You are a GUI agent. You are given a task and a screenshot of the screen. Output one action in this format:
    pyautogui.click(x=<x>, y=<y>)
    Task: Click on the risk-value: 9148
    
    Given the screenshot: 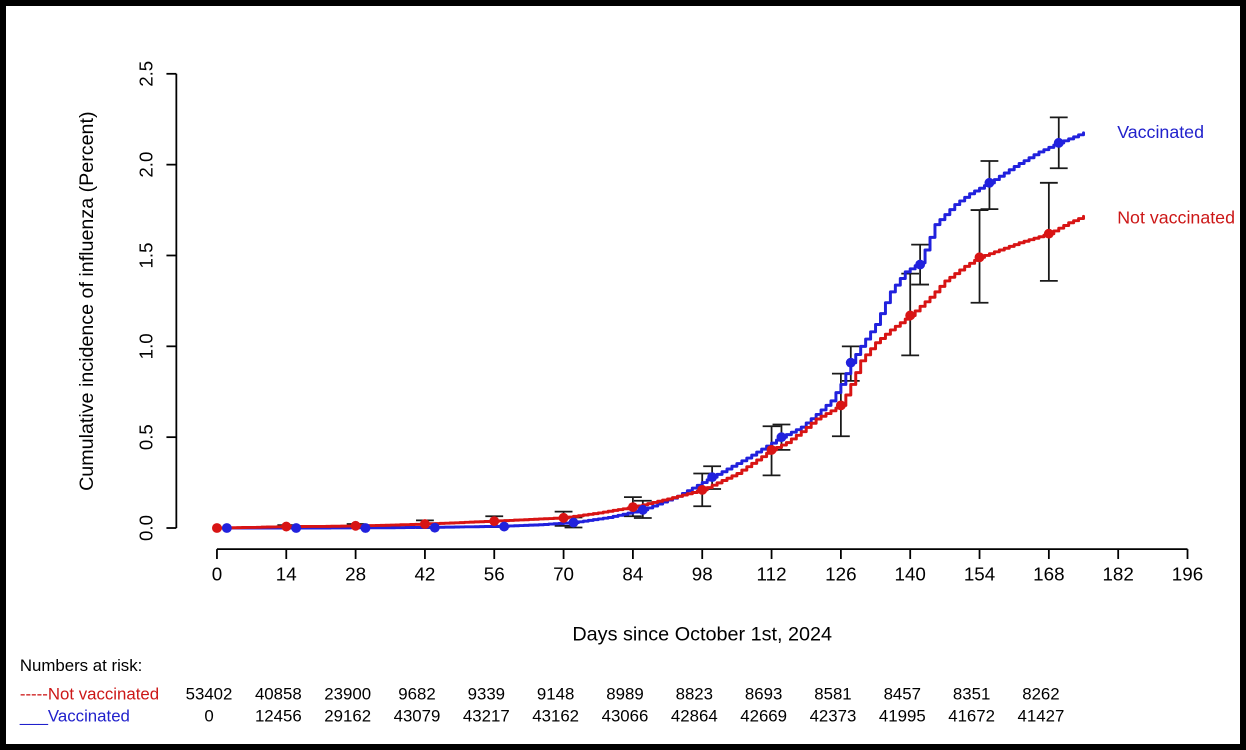 What is the action you would take?
    pyautogui.click(x=555, y=694)
    